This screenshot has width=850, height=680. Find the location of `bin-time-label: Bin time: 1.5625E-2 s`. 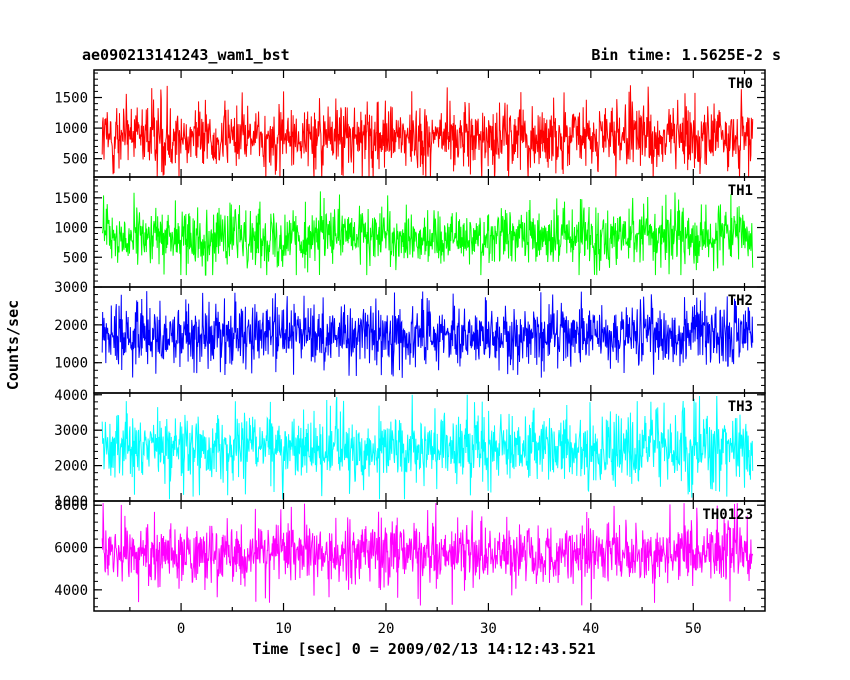

bin-time-label: Bin time: 1.5625E-2 s is located at coordinates (686, 55).